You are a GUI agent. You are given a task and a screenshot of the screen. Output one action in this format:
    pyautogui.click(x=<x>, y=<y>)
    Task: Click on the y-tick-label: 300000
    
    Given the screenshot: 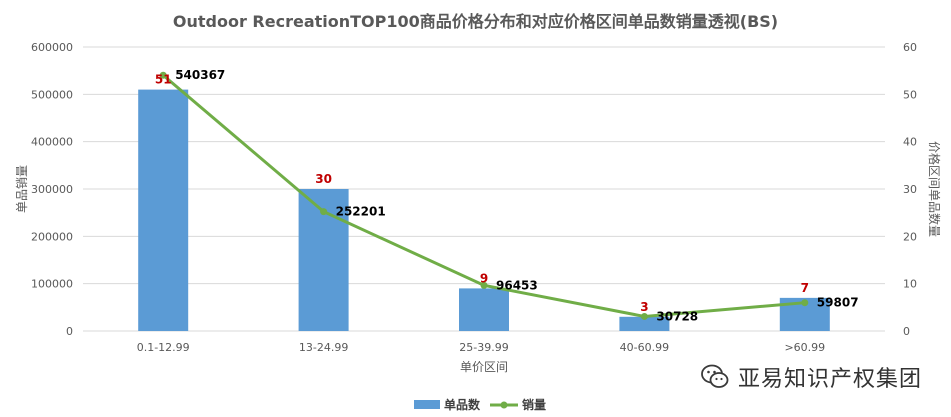 What is the action you would take?
    pyautogui.click(x=52, y=189)
    